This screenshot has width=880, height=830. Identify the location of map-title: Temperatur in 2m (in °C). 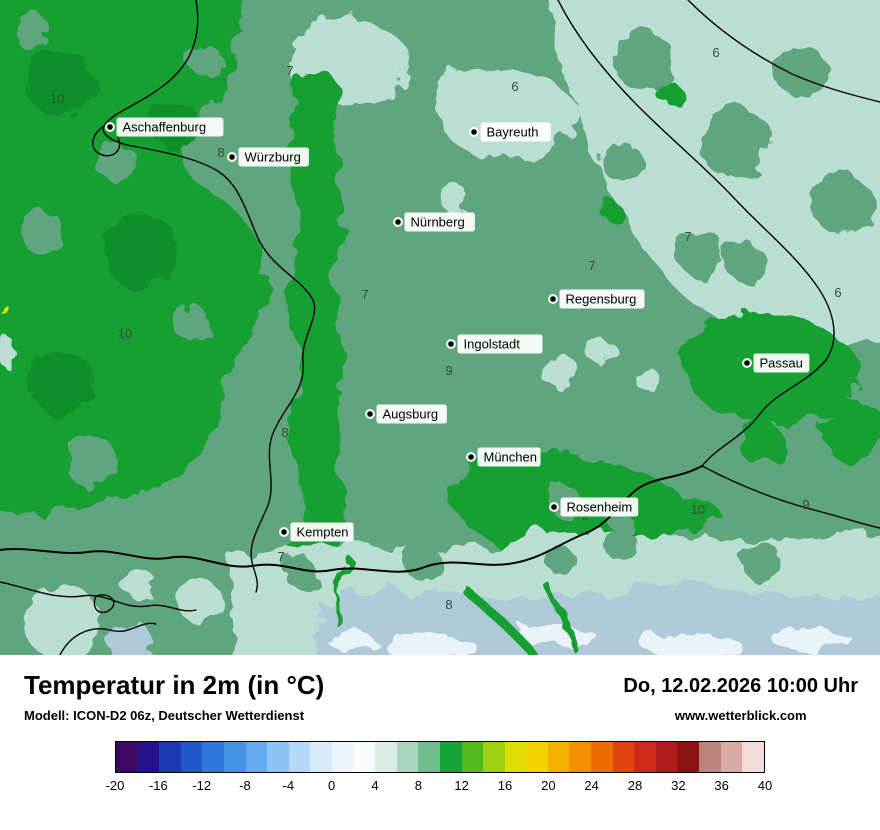
(174, 685).